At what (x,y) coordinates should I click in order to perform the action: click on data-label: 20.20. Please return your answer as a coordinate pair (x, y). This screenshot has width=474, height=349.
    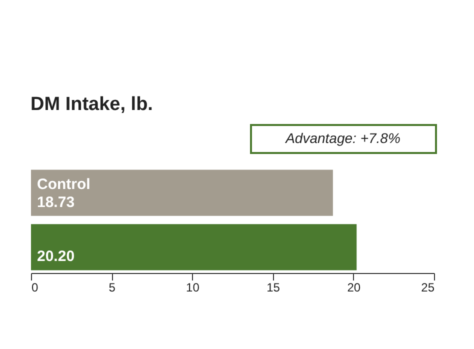
    Looking at the image, I should click on (56, 257).